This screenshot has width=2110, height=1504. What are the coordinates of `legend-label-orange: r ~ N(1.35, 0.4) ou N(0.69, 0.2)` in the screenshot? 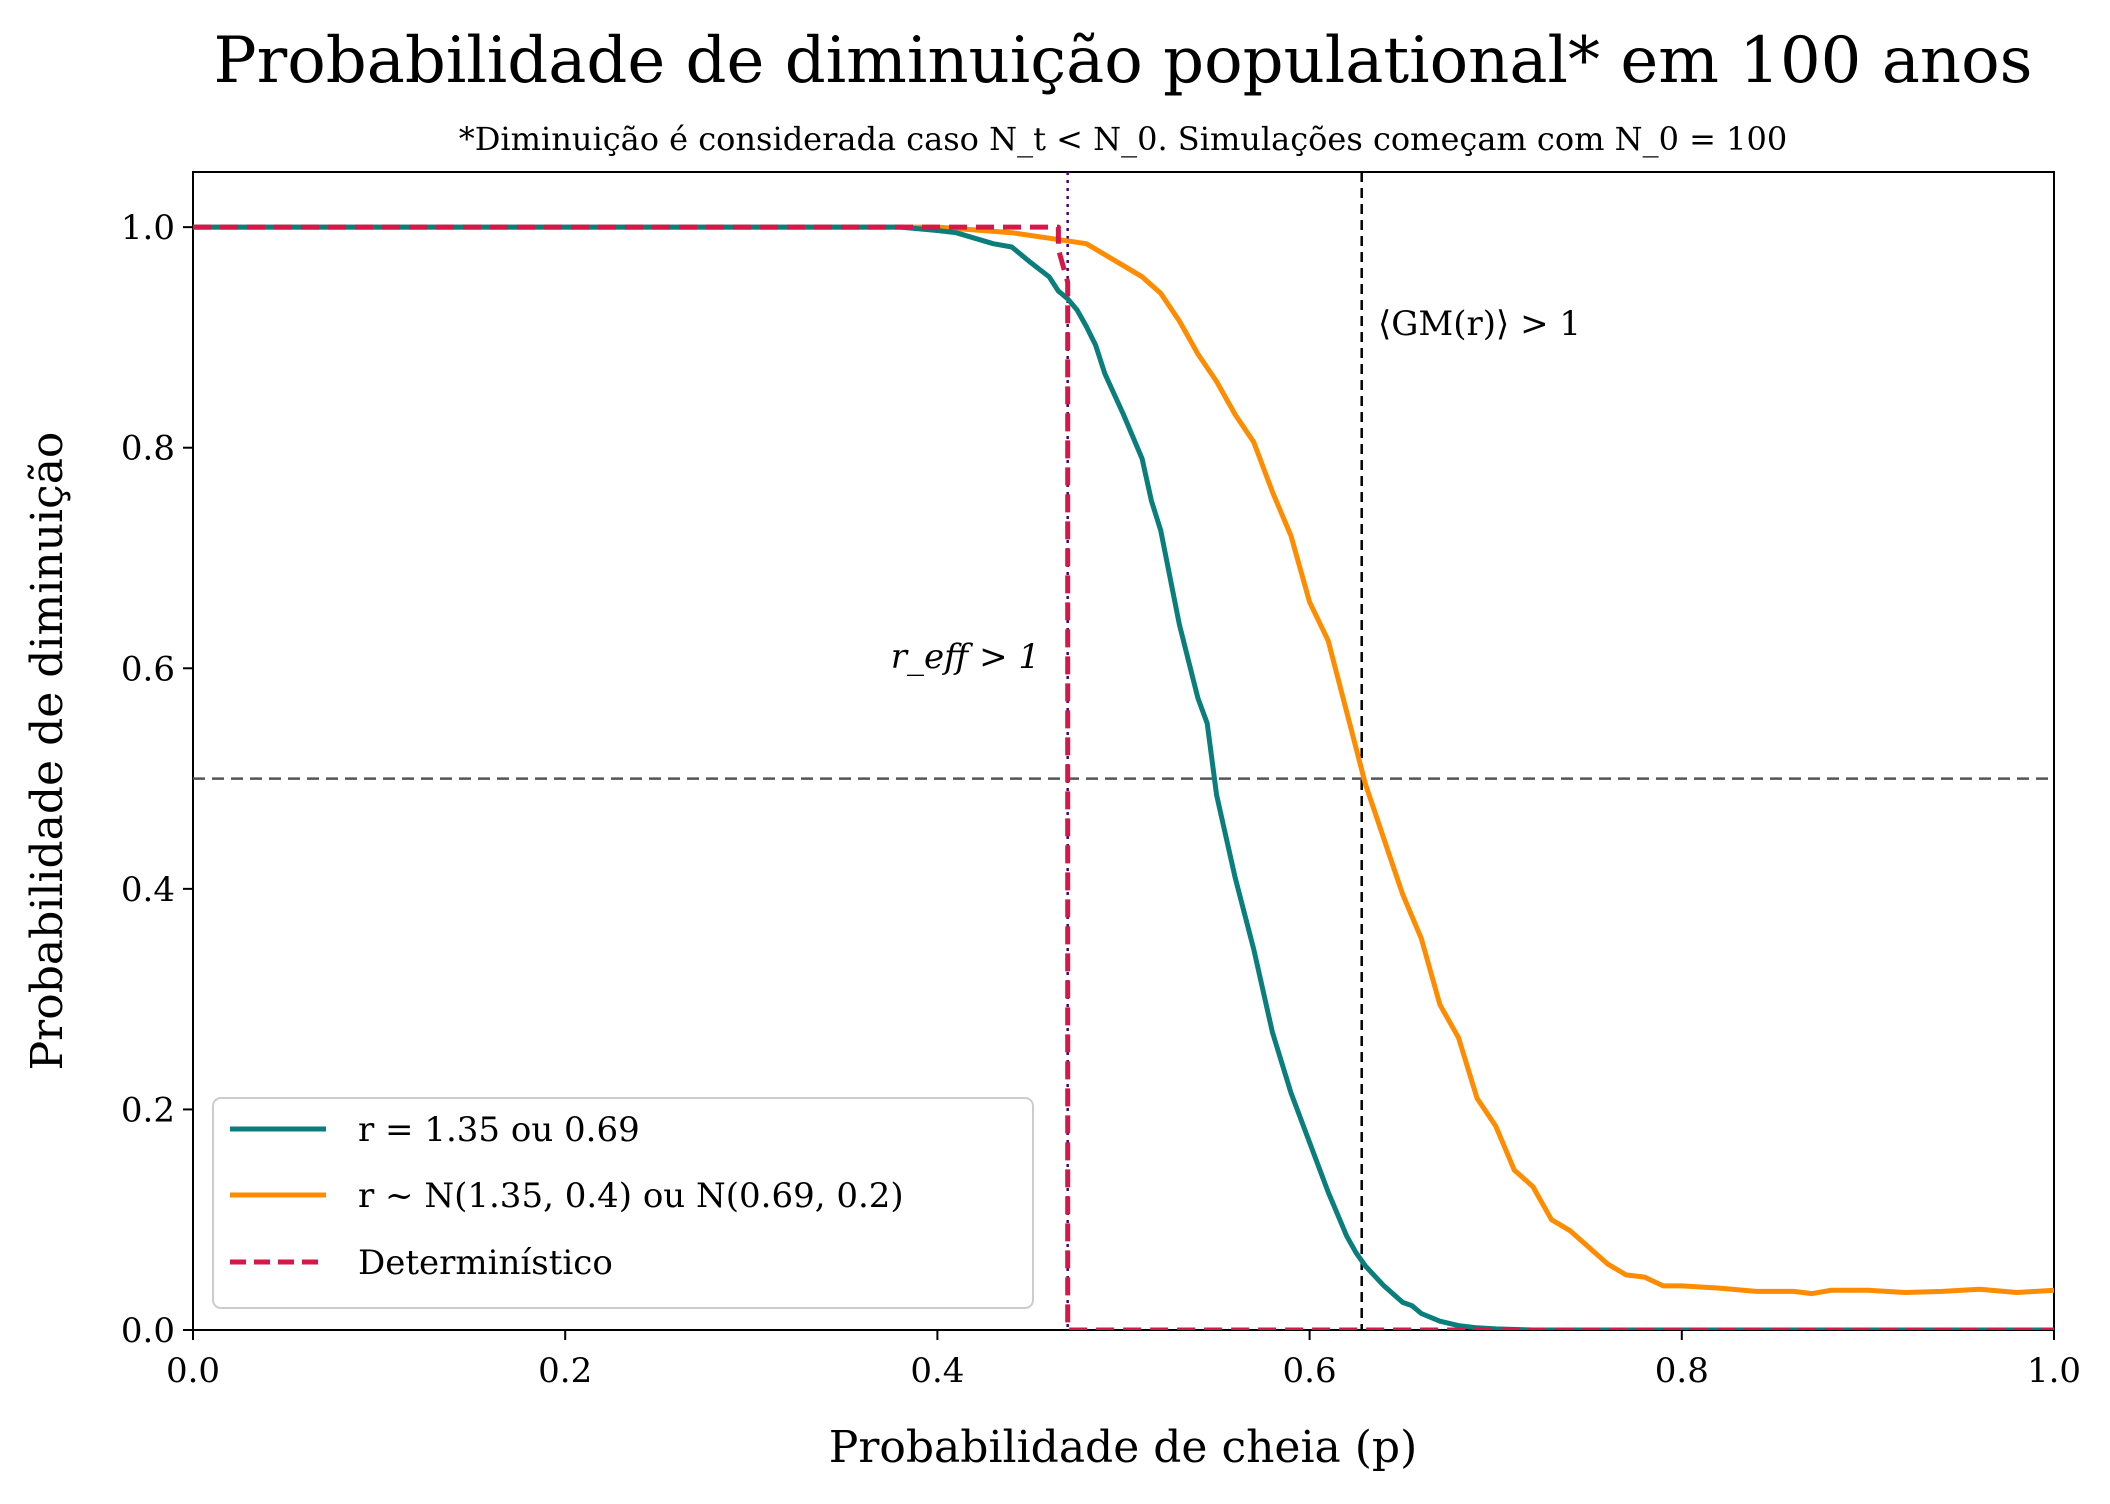 It's located at (631, 1196).